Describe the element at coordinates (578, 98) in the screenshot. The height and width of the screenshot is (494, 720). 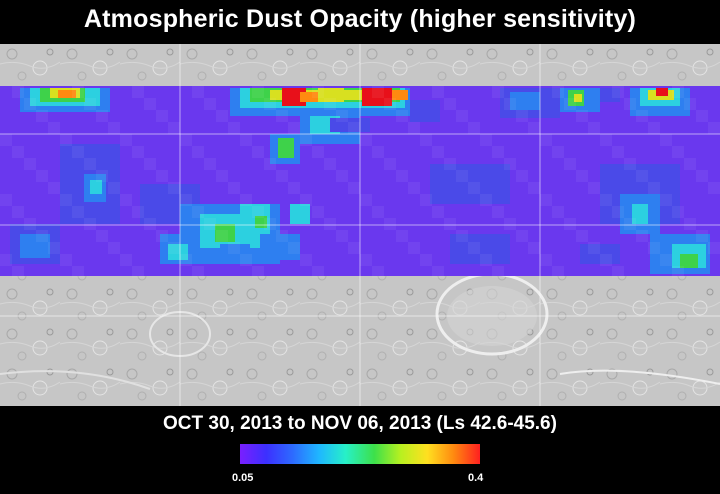
I see `dust-cell-yellow` at that location.